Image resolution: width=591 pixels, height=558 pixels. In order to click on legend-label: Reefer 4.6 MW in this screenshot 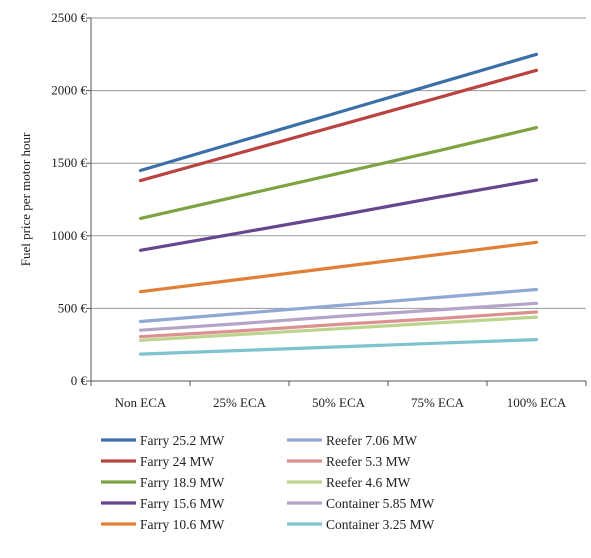, I will do `click(368, 482)`.